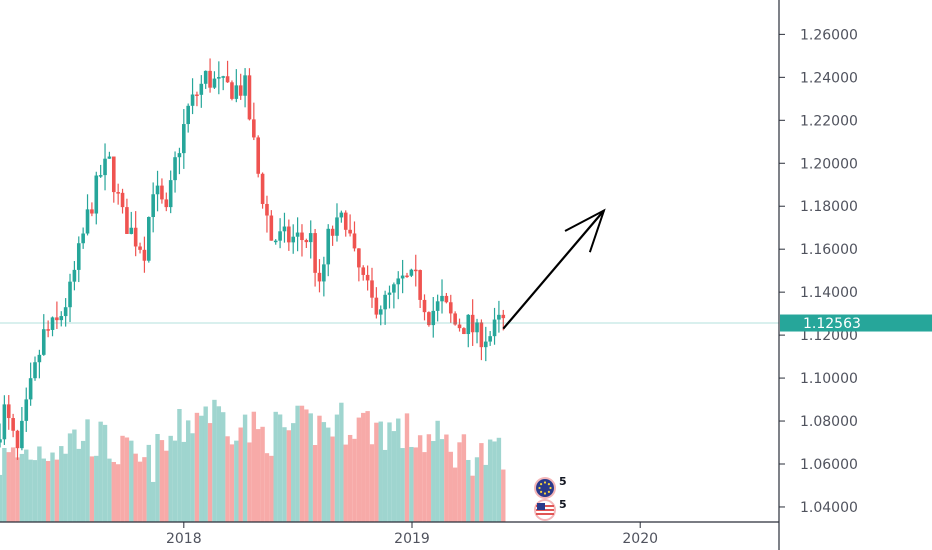  Describe the element at coordinates (829, 379) in the screenshot. I see `y-tick-label: 1.10000` at that location.